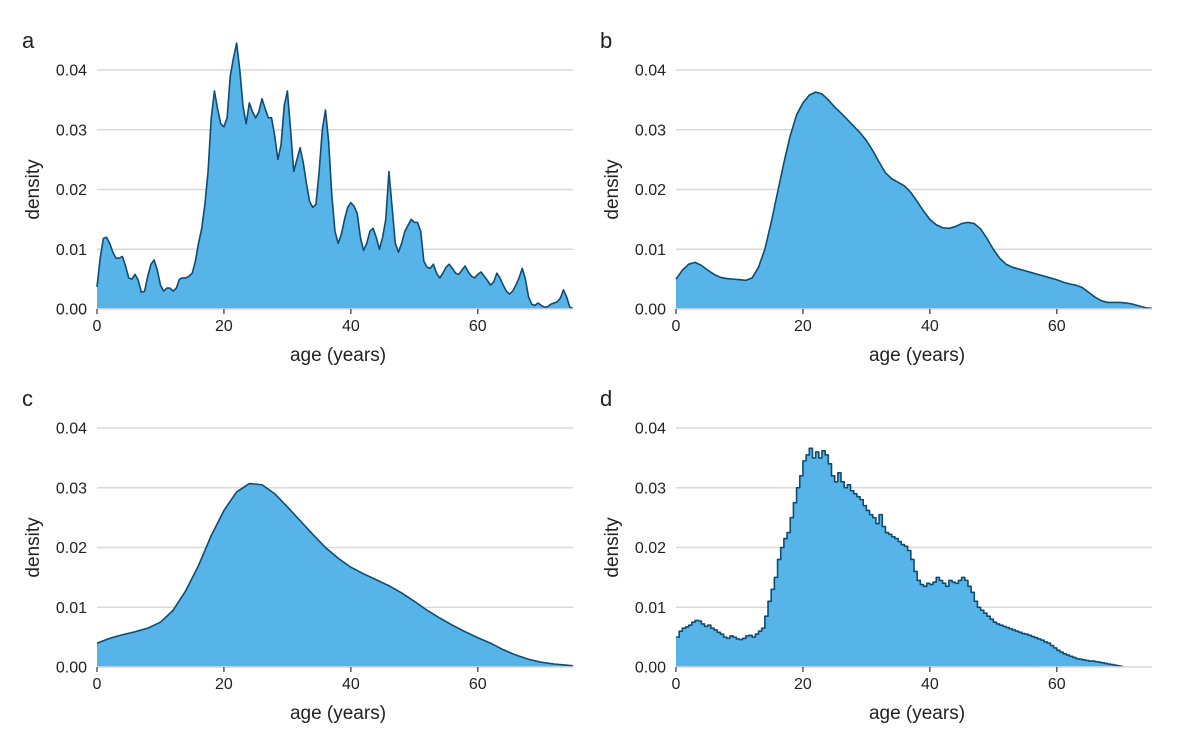 This screenshot has height=738, width=1191. I want to click on panel-label: d, so click(606, 398).